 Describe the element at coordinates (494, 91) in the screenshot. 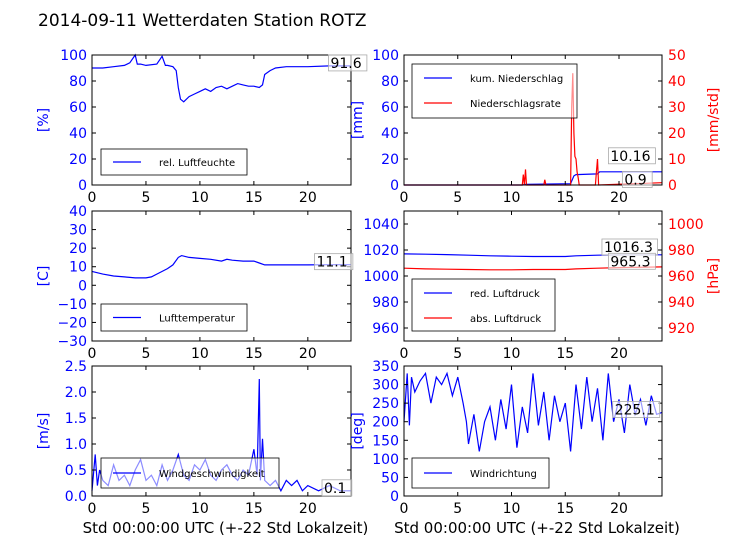

I see `legend-box` at that location.